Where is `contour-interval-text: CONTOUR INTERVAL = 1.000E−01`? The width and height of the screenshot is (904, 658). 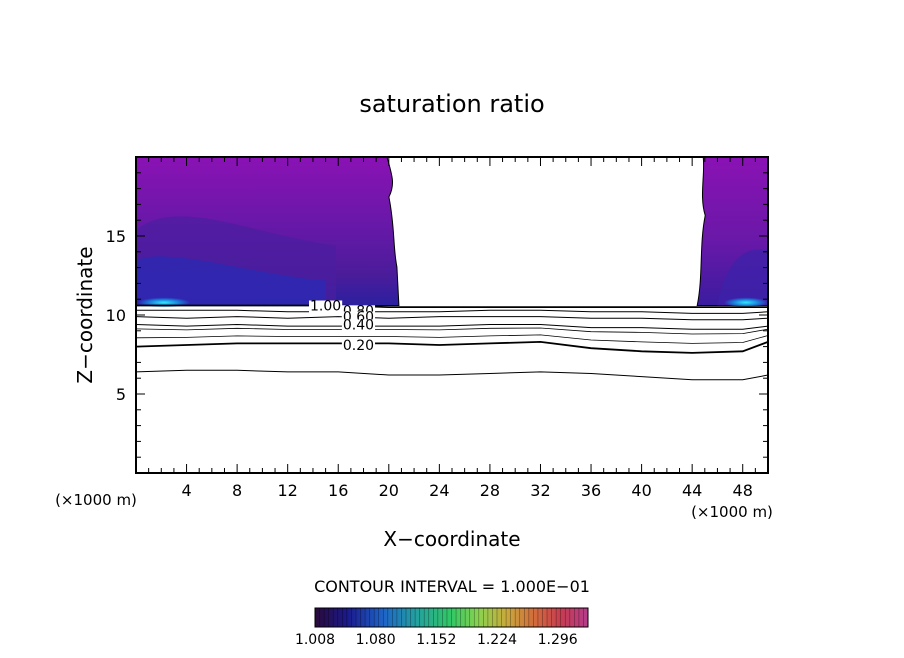
contour-interval-text: CONTOUR INTERVAL = 1.000E−01 is located at coordinates (452, 586).